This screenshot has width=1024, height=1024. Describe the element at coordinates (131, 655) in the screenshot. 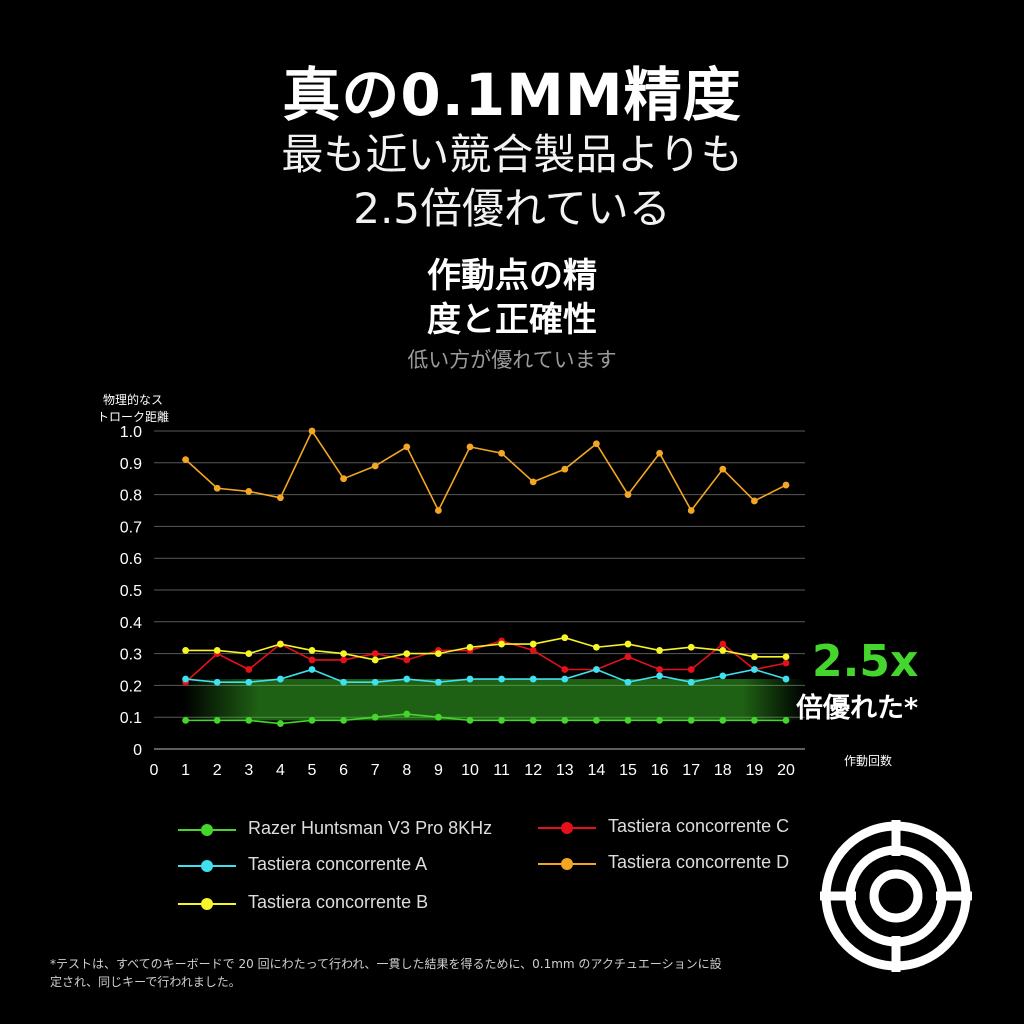

I see `y-tick-label: 0.3` at that location.